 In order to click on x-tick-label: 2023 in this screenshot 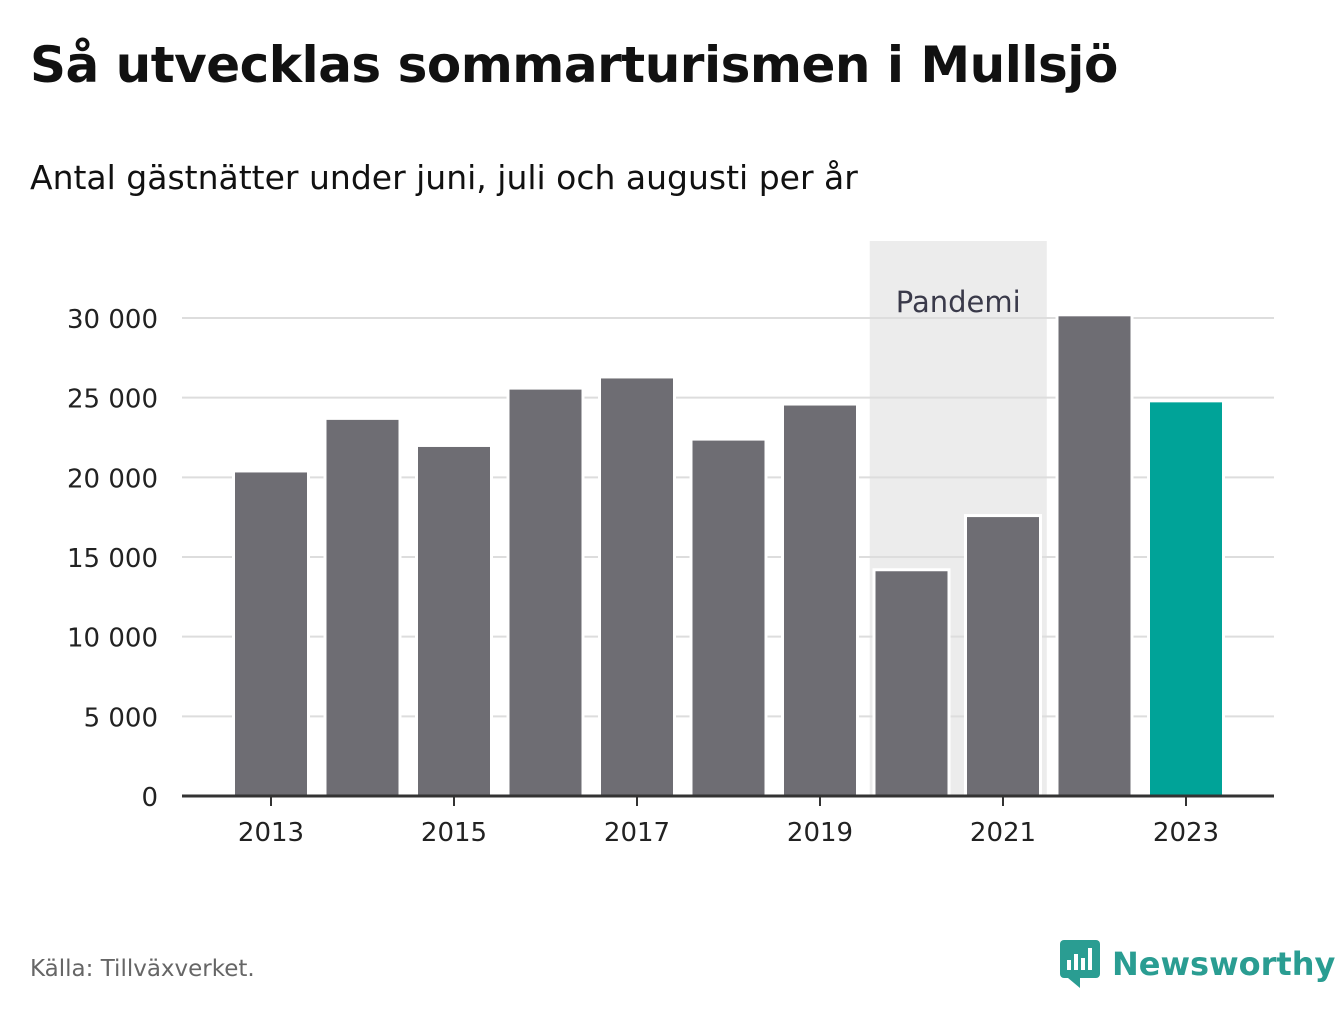, I will do `click(1186, 833)`.